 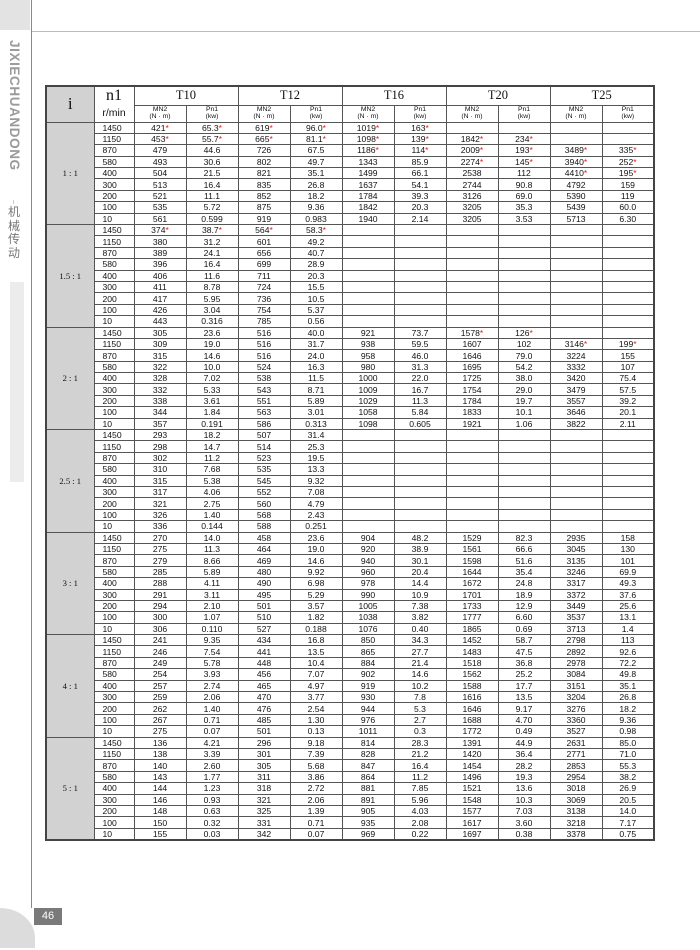 What do you see at coordinates (31, 454) in the screenshot?
I see `sidebar-divider` at bounding box center [31, 454].